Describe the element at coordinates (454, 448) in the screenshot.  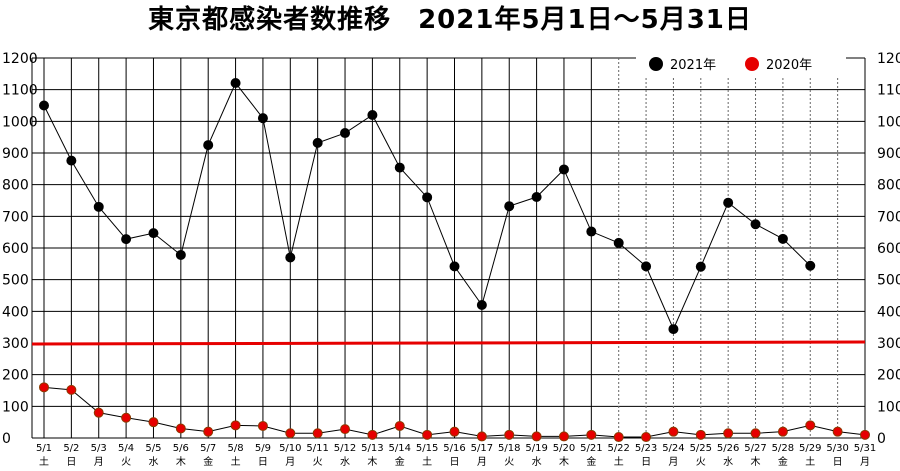
I see `x-tick-date: 5/16` at that location.